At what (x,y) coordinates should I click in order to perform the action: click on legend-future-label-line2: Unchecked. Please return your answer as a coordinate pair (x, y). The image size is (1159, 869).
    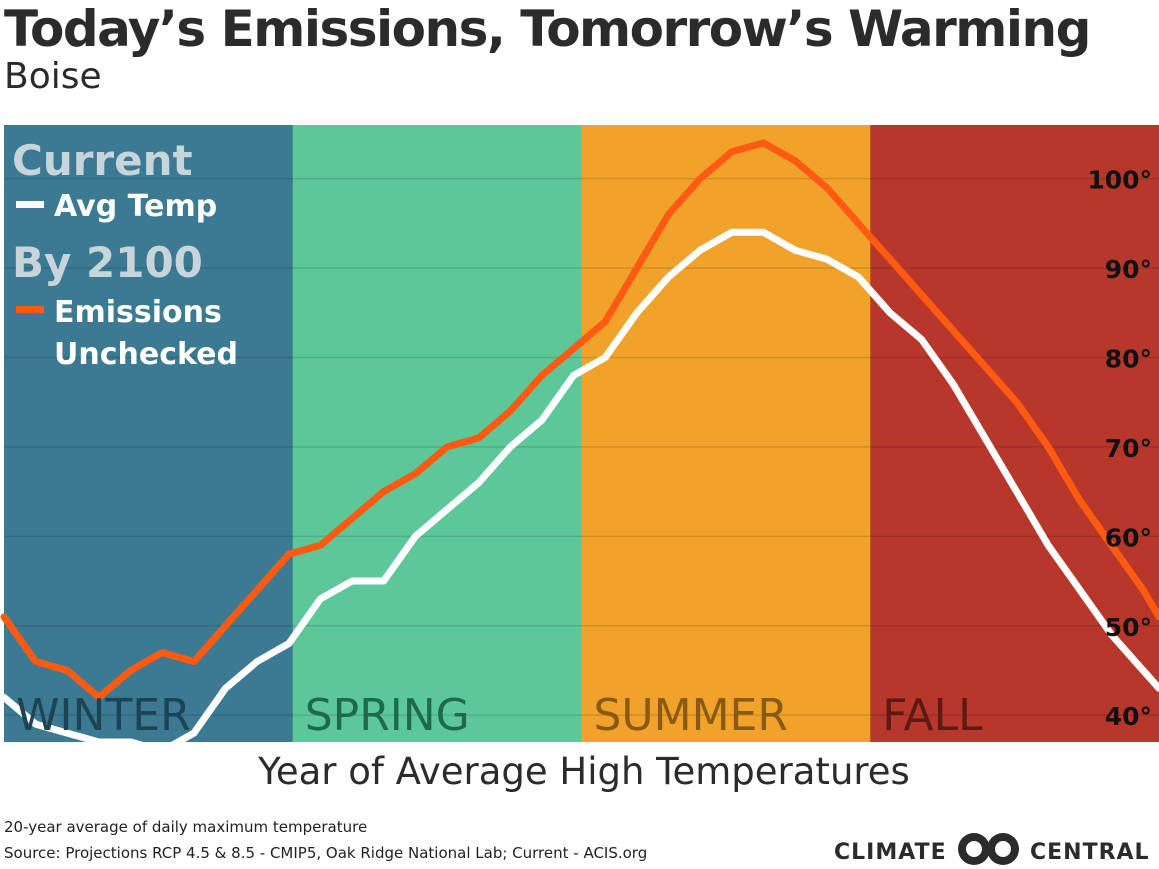
    Looking at the image, I should click on (146, 354).